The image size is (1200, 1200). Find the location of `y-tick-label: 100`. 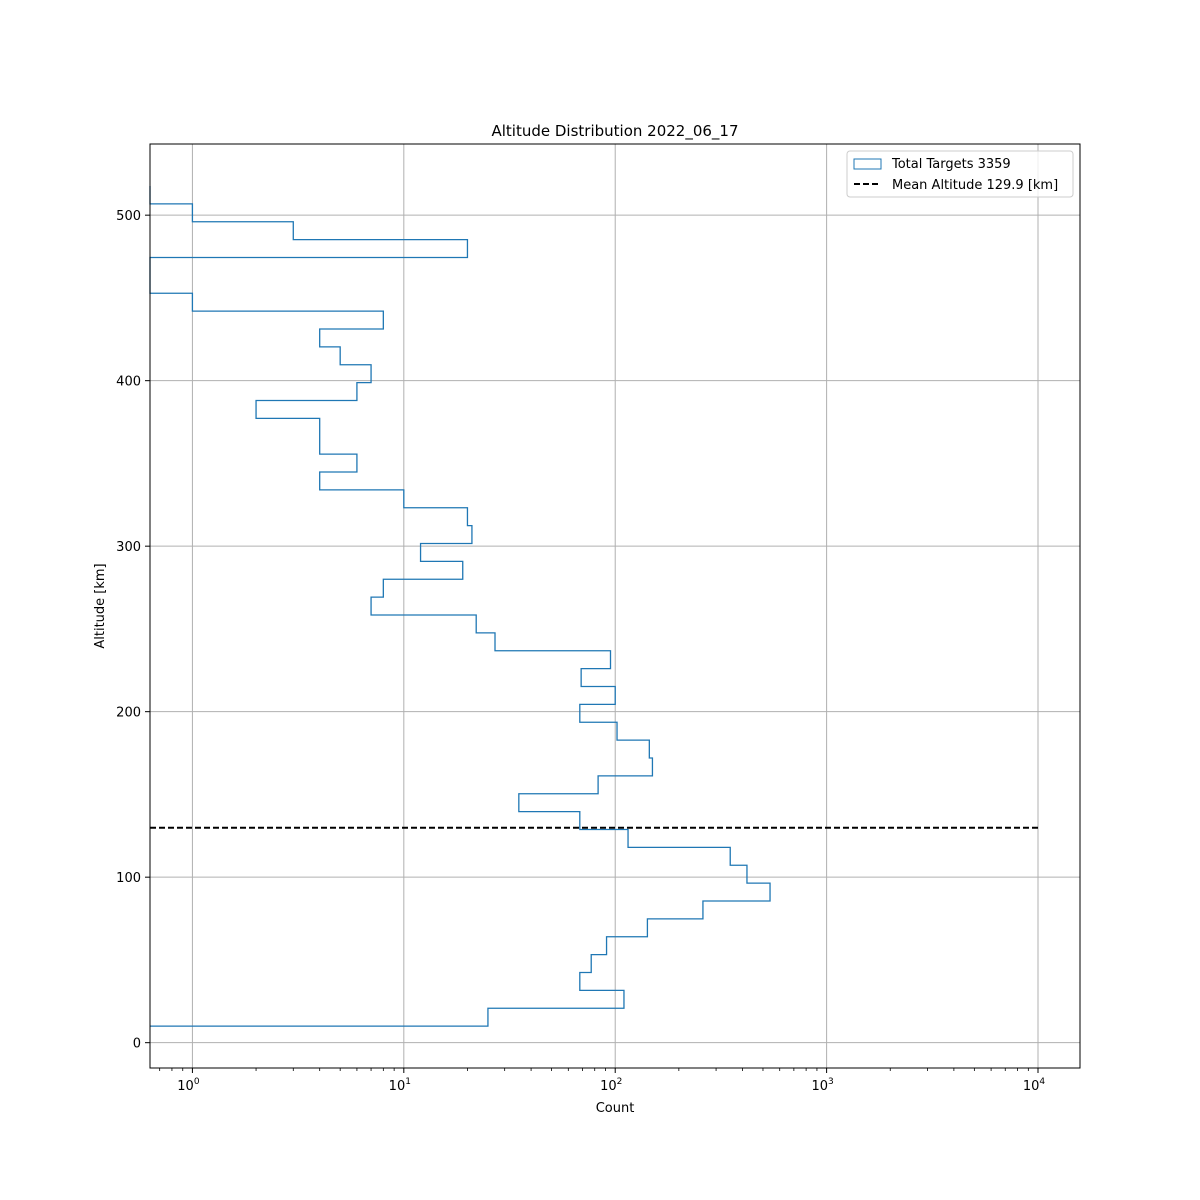

y-tick-label: 100 is located at coordinates (128, 878).